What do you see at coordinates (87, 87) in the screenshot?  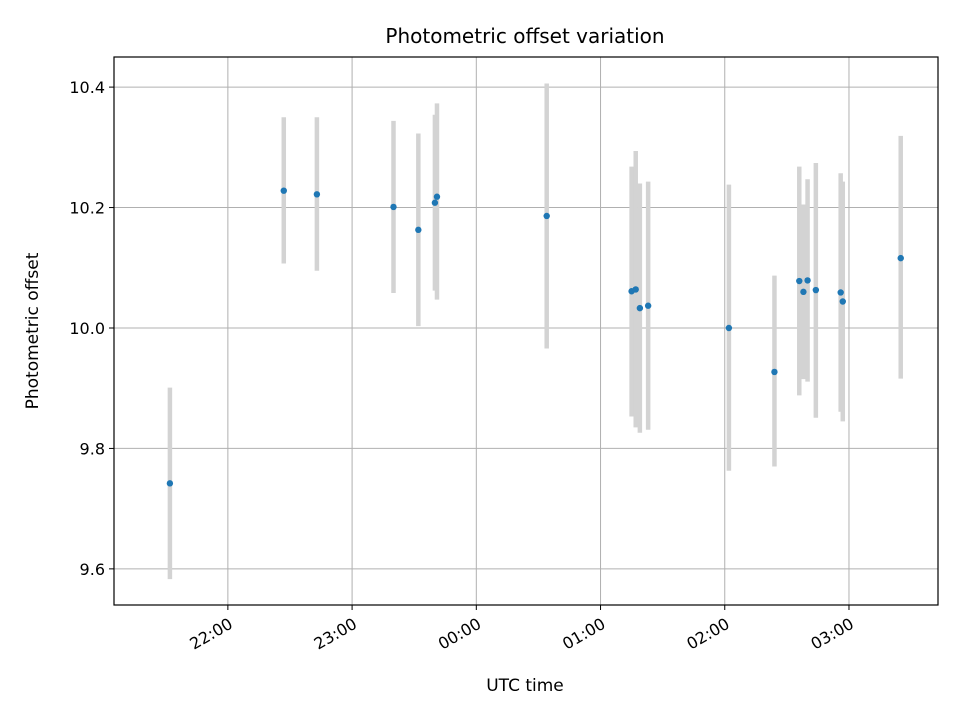 I see `y-tick-label: 10.4` at bounding box center [87, 87].